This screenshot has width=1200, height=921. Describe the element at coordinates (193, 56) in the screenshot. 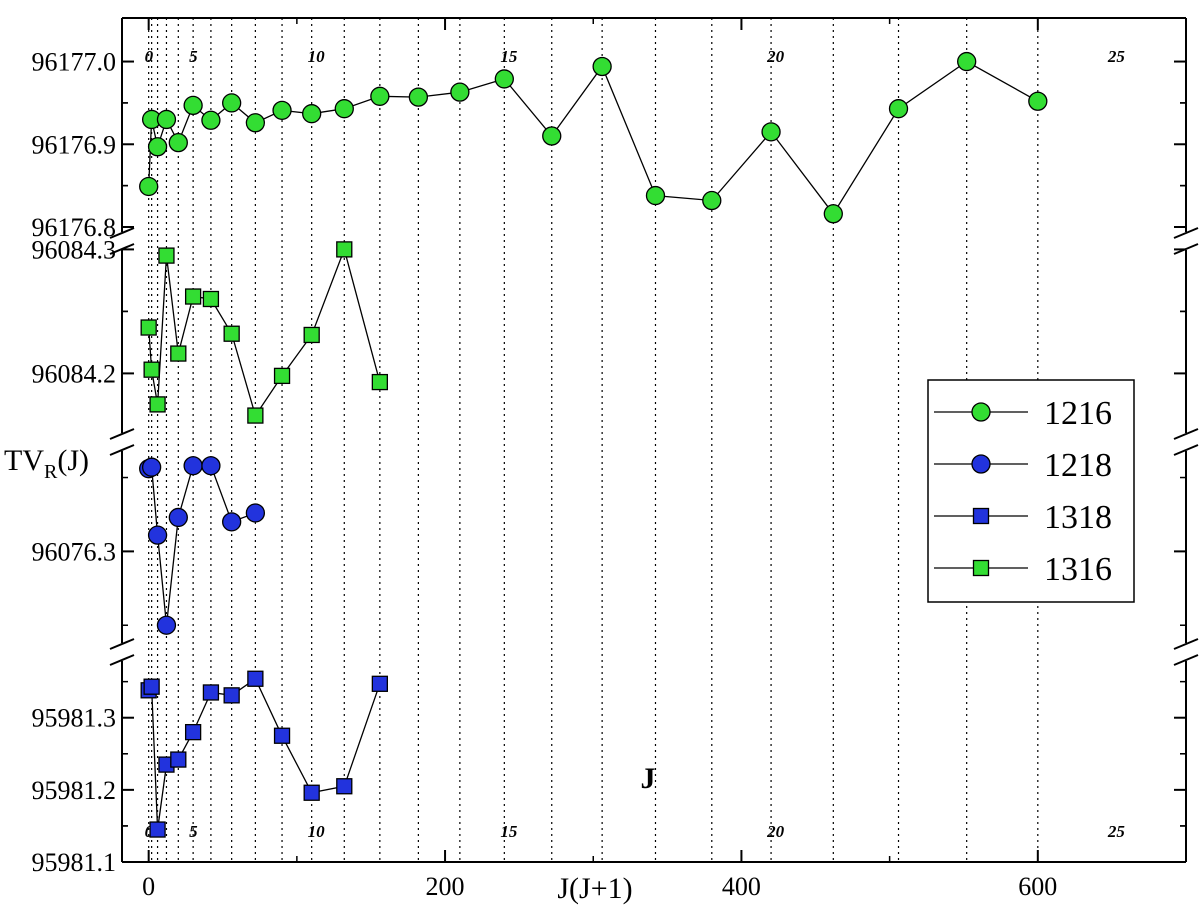

I see `j-label-top: 5` at that location.